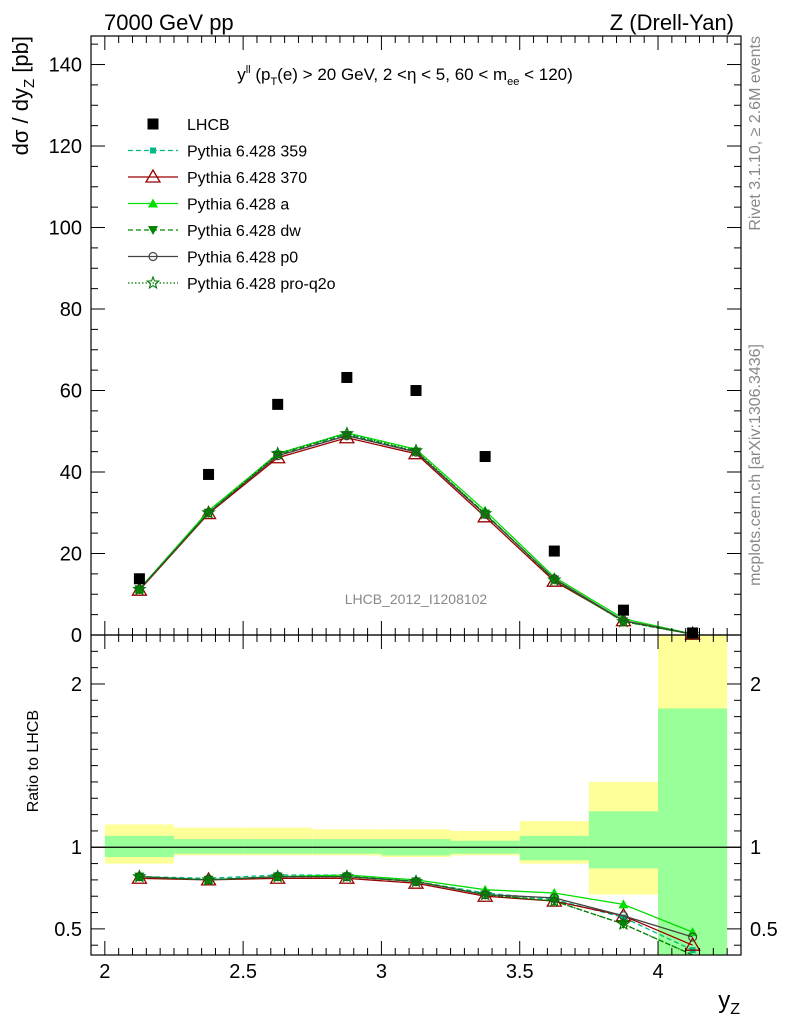 The height and width of the screenshot is (1024, 786). Describe the element at coordinates (169, 22) in the screenshot. I see `header-left: 7000 GeV pp` at that location.